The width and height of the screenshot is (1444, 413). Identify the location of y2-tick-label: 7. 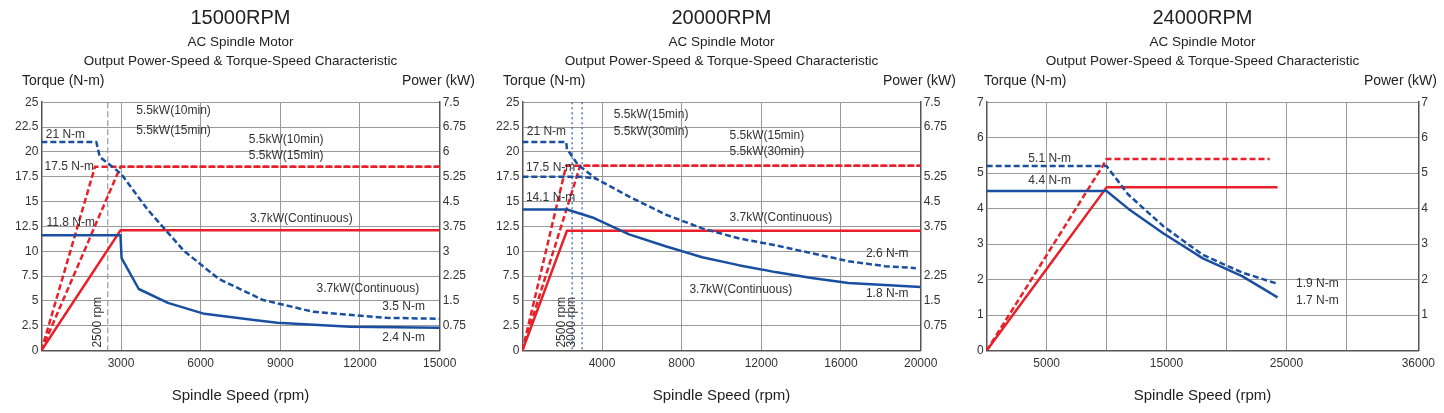
(1425, 101).